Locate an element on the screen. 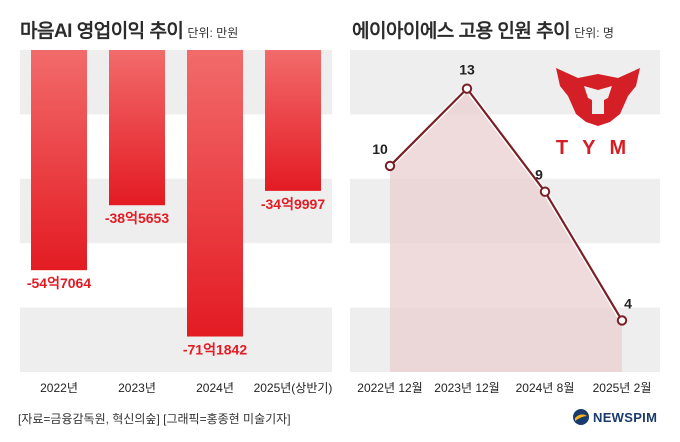 The image size is (680, 442). line-chart-title: 에이아이에스 고용 인원 추이 단위: 명 is located at coordinates (483, 29).